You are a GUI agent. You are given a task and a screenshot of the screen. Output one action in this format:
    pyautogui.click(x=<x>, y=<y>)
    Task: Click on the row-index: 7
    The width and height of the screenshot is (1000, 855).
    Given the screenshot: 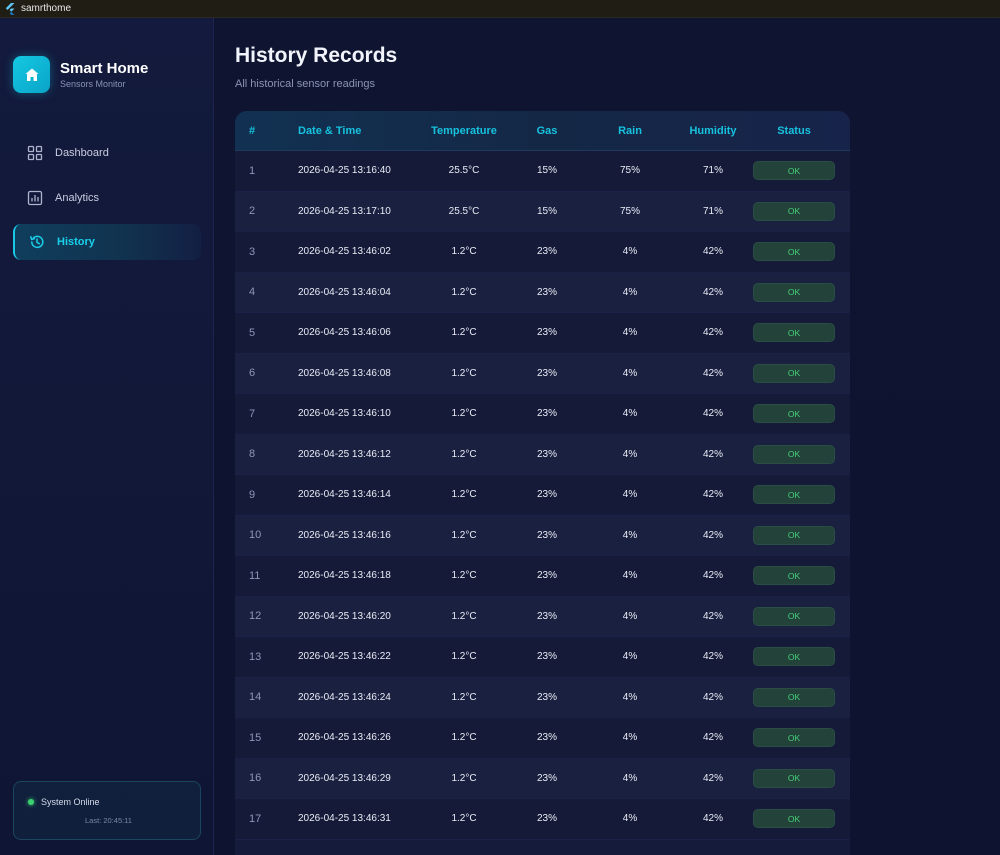 What is the action you would take?
    pyautogui.click(x=252, y=413)
    